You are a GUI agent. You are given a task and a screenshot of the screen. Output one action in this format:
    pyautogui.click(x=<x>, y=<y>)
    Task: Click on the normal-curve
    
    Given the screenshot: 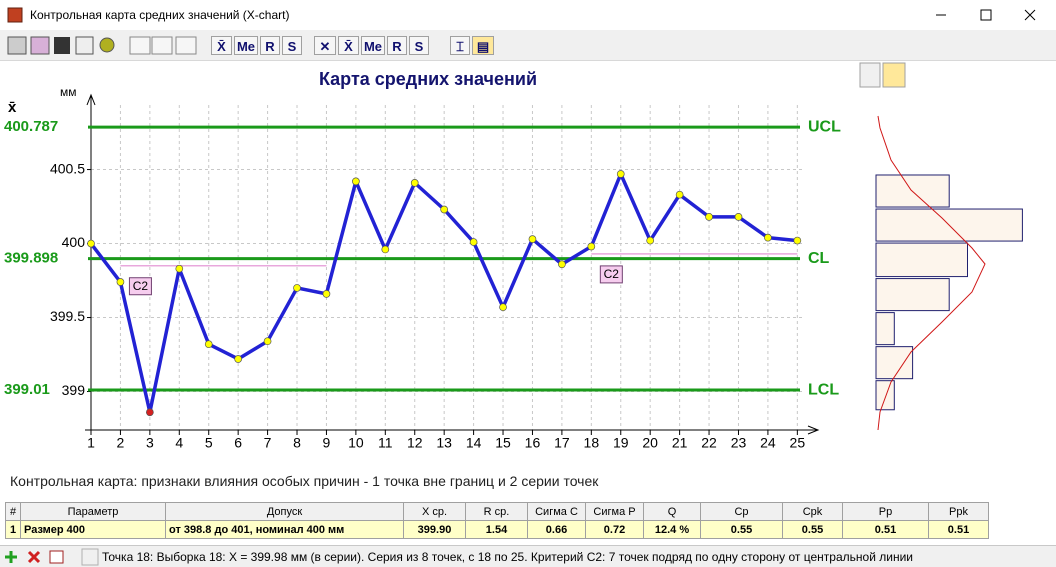 What is the action you would take?
    pyautogui.click(x=931, y=273)
    